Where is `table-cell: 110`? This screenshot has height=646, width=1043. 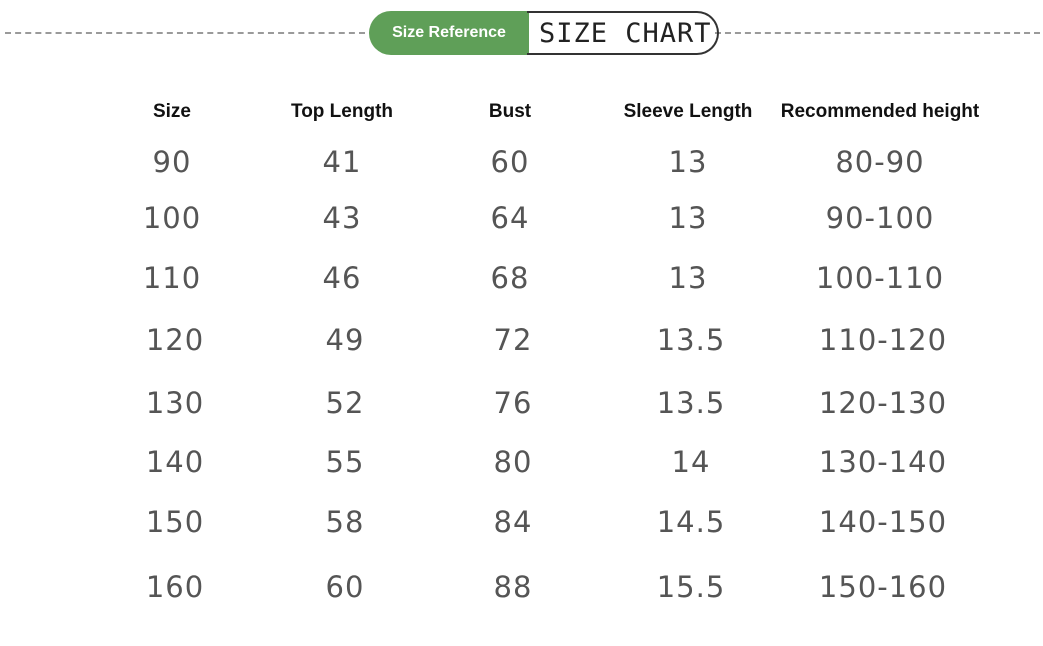
table-cell: 110 is located at coordinates (172, 278).